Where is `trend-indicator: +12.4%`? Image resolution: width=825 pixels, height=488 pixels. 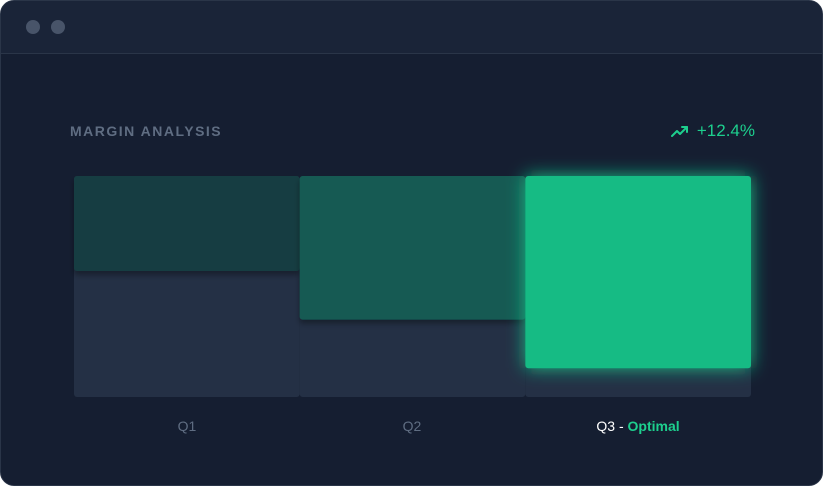 trend-indicator: +12.4% is located at coordinates (712, 131).